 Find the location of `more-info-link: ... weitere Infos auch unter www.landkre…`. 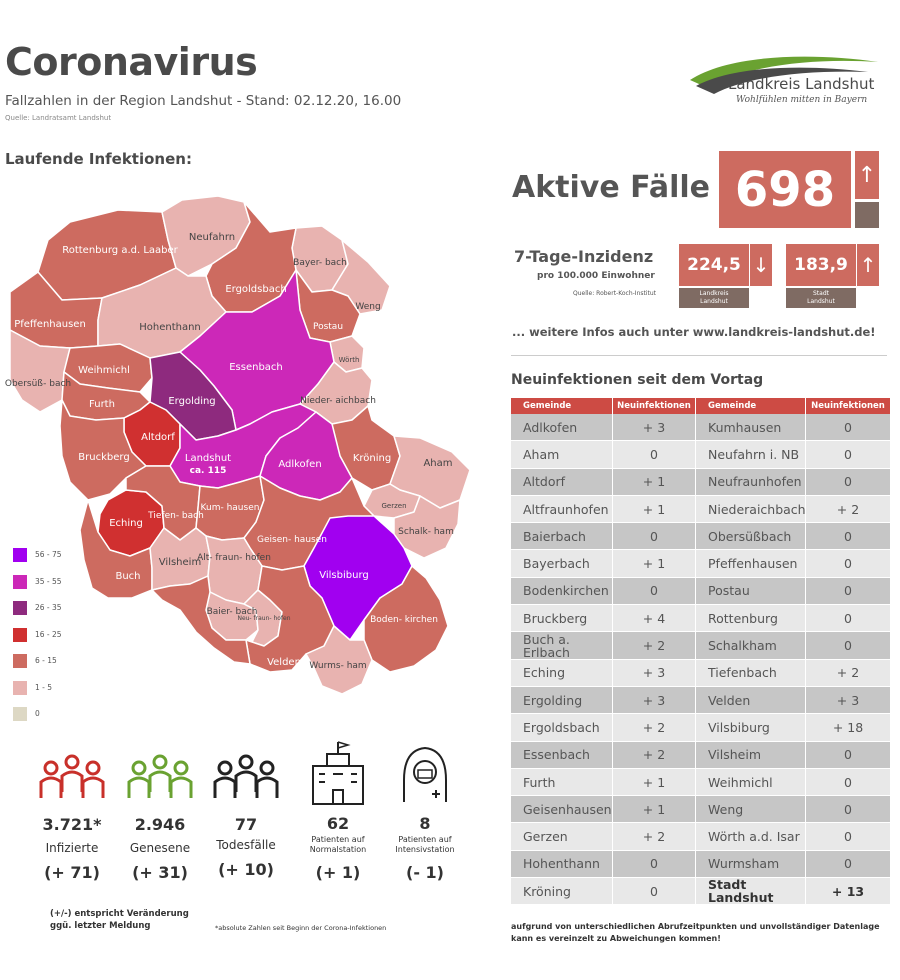

more-info-link: ... weitere Infos auch unter www.landkre… is located at coordinates (694, 332).